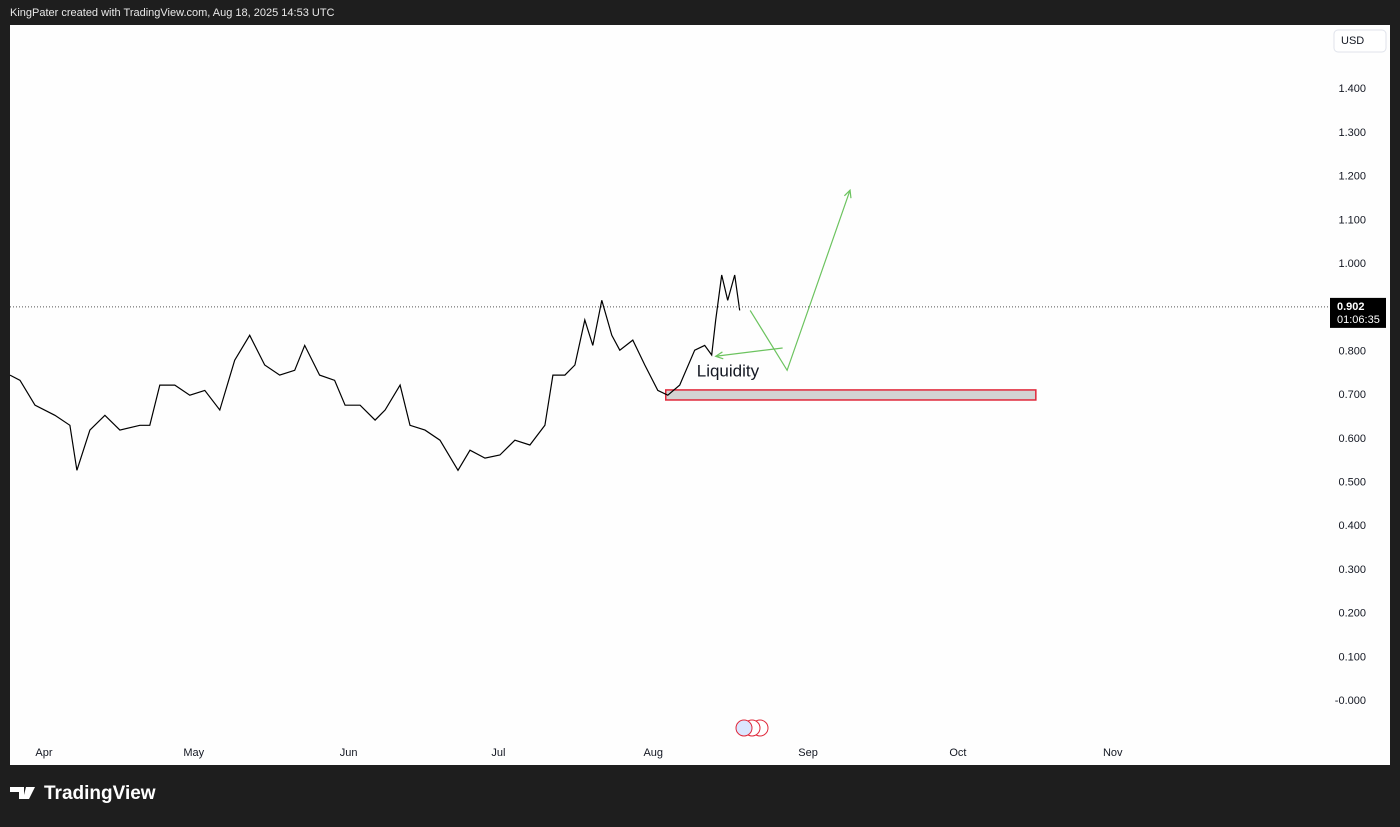  I want to click on y-tick-label: 1.100, so click(1352, 220).